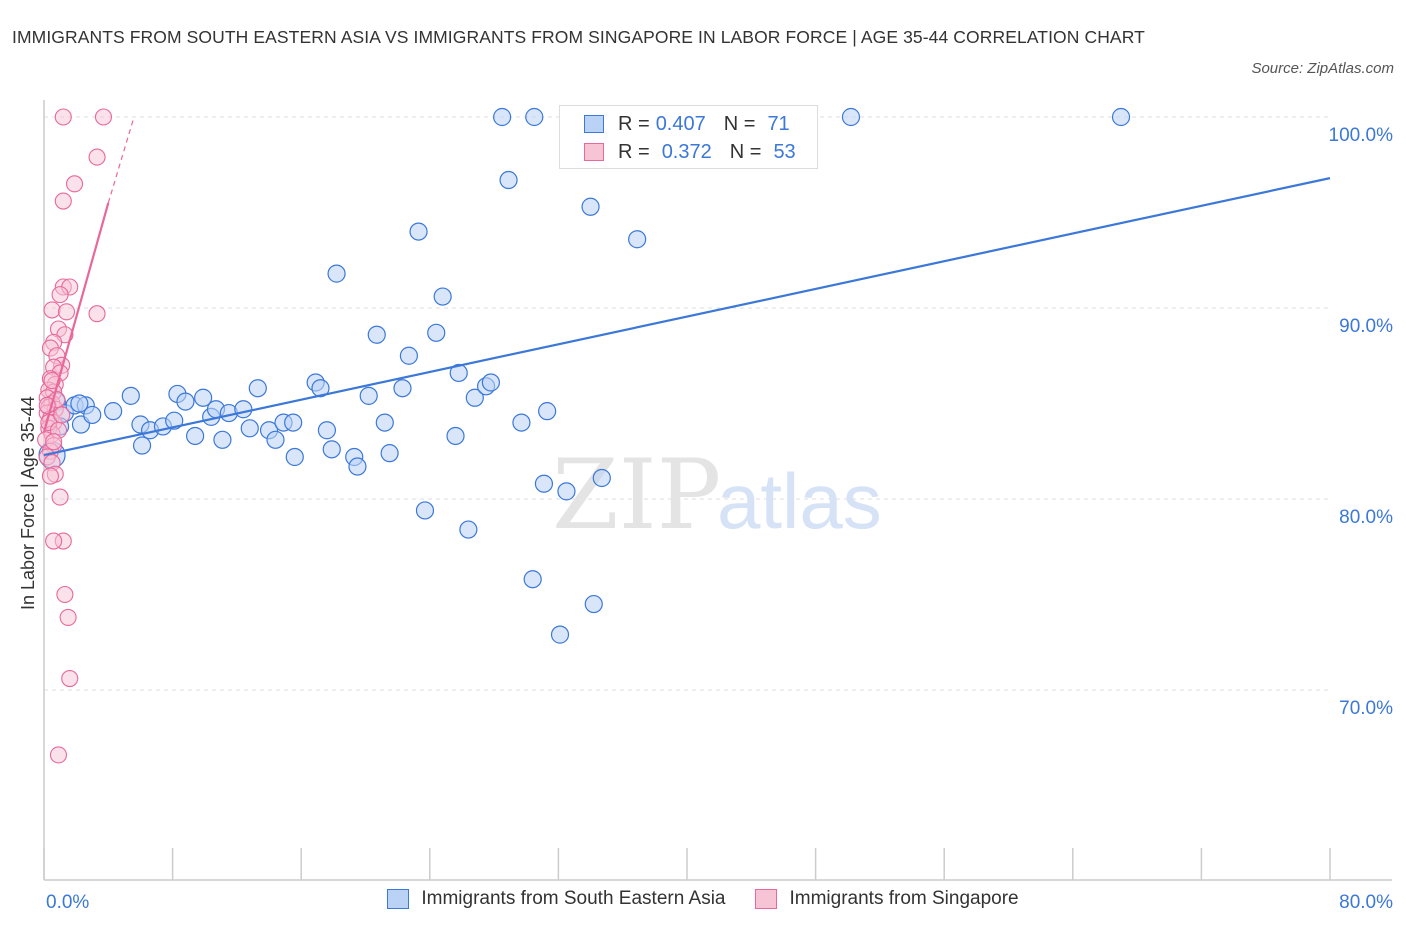  Describe the element at coordinates (686, 151) in the screenshot. I see `r-value: 0.372` at that location.